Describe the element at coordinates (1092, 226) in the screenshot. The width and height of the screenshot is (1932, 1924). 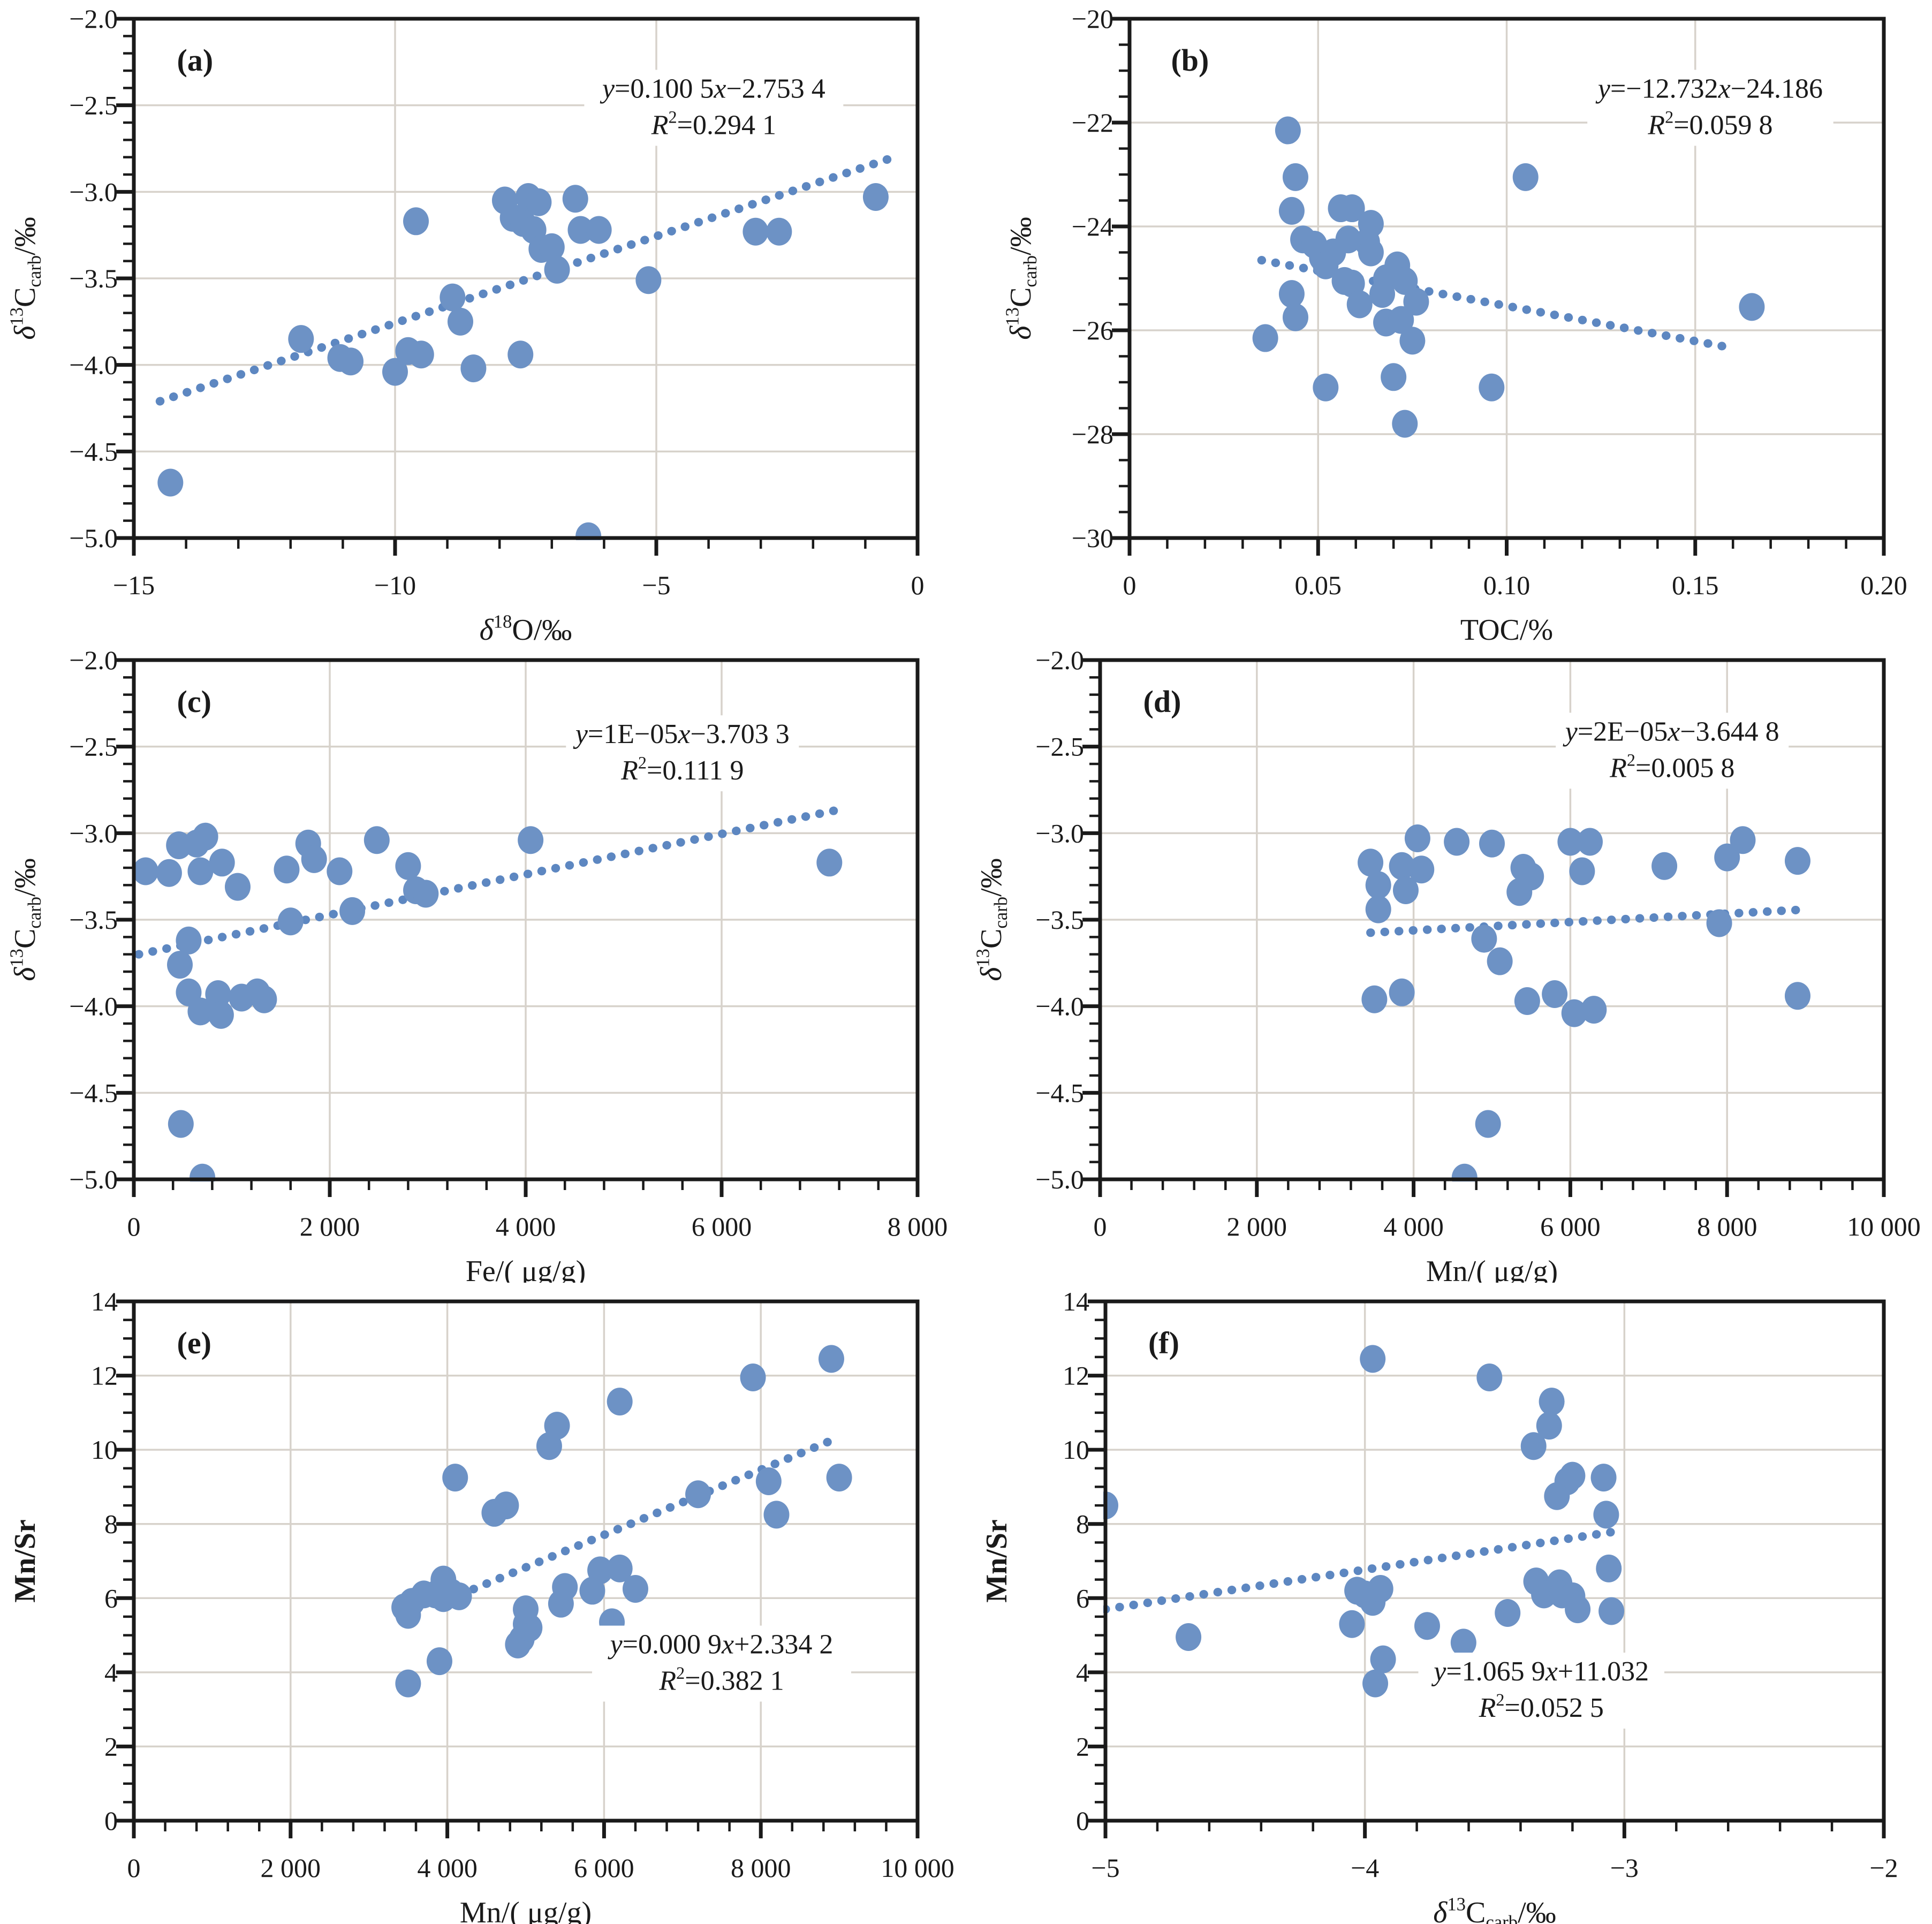
I see `y-tick-label: −24` at that location.